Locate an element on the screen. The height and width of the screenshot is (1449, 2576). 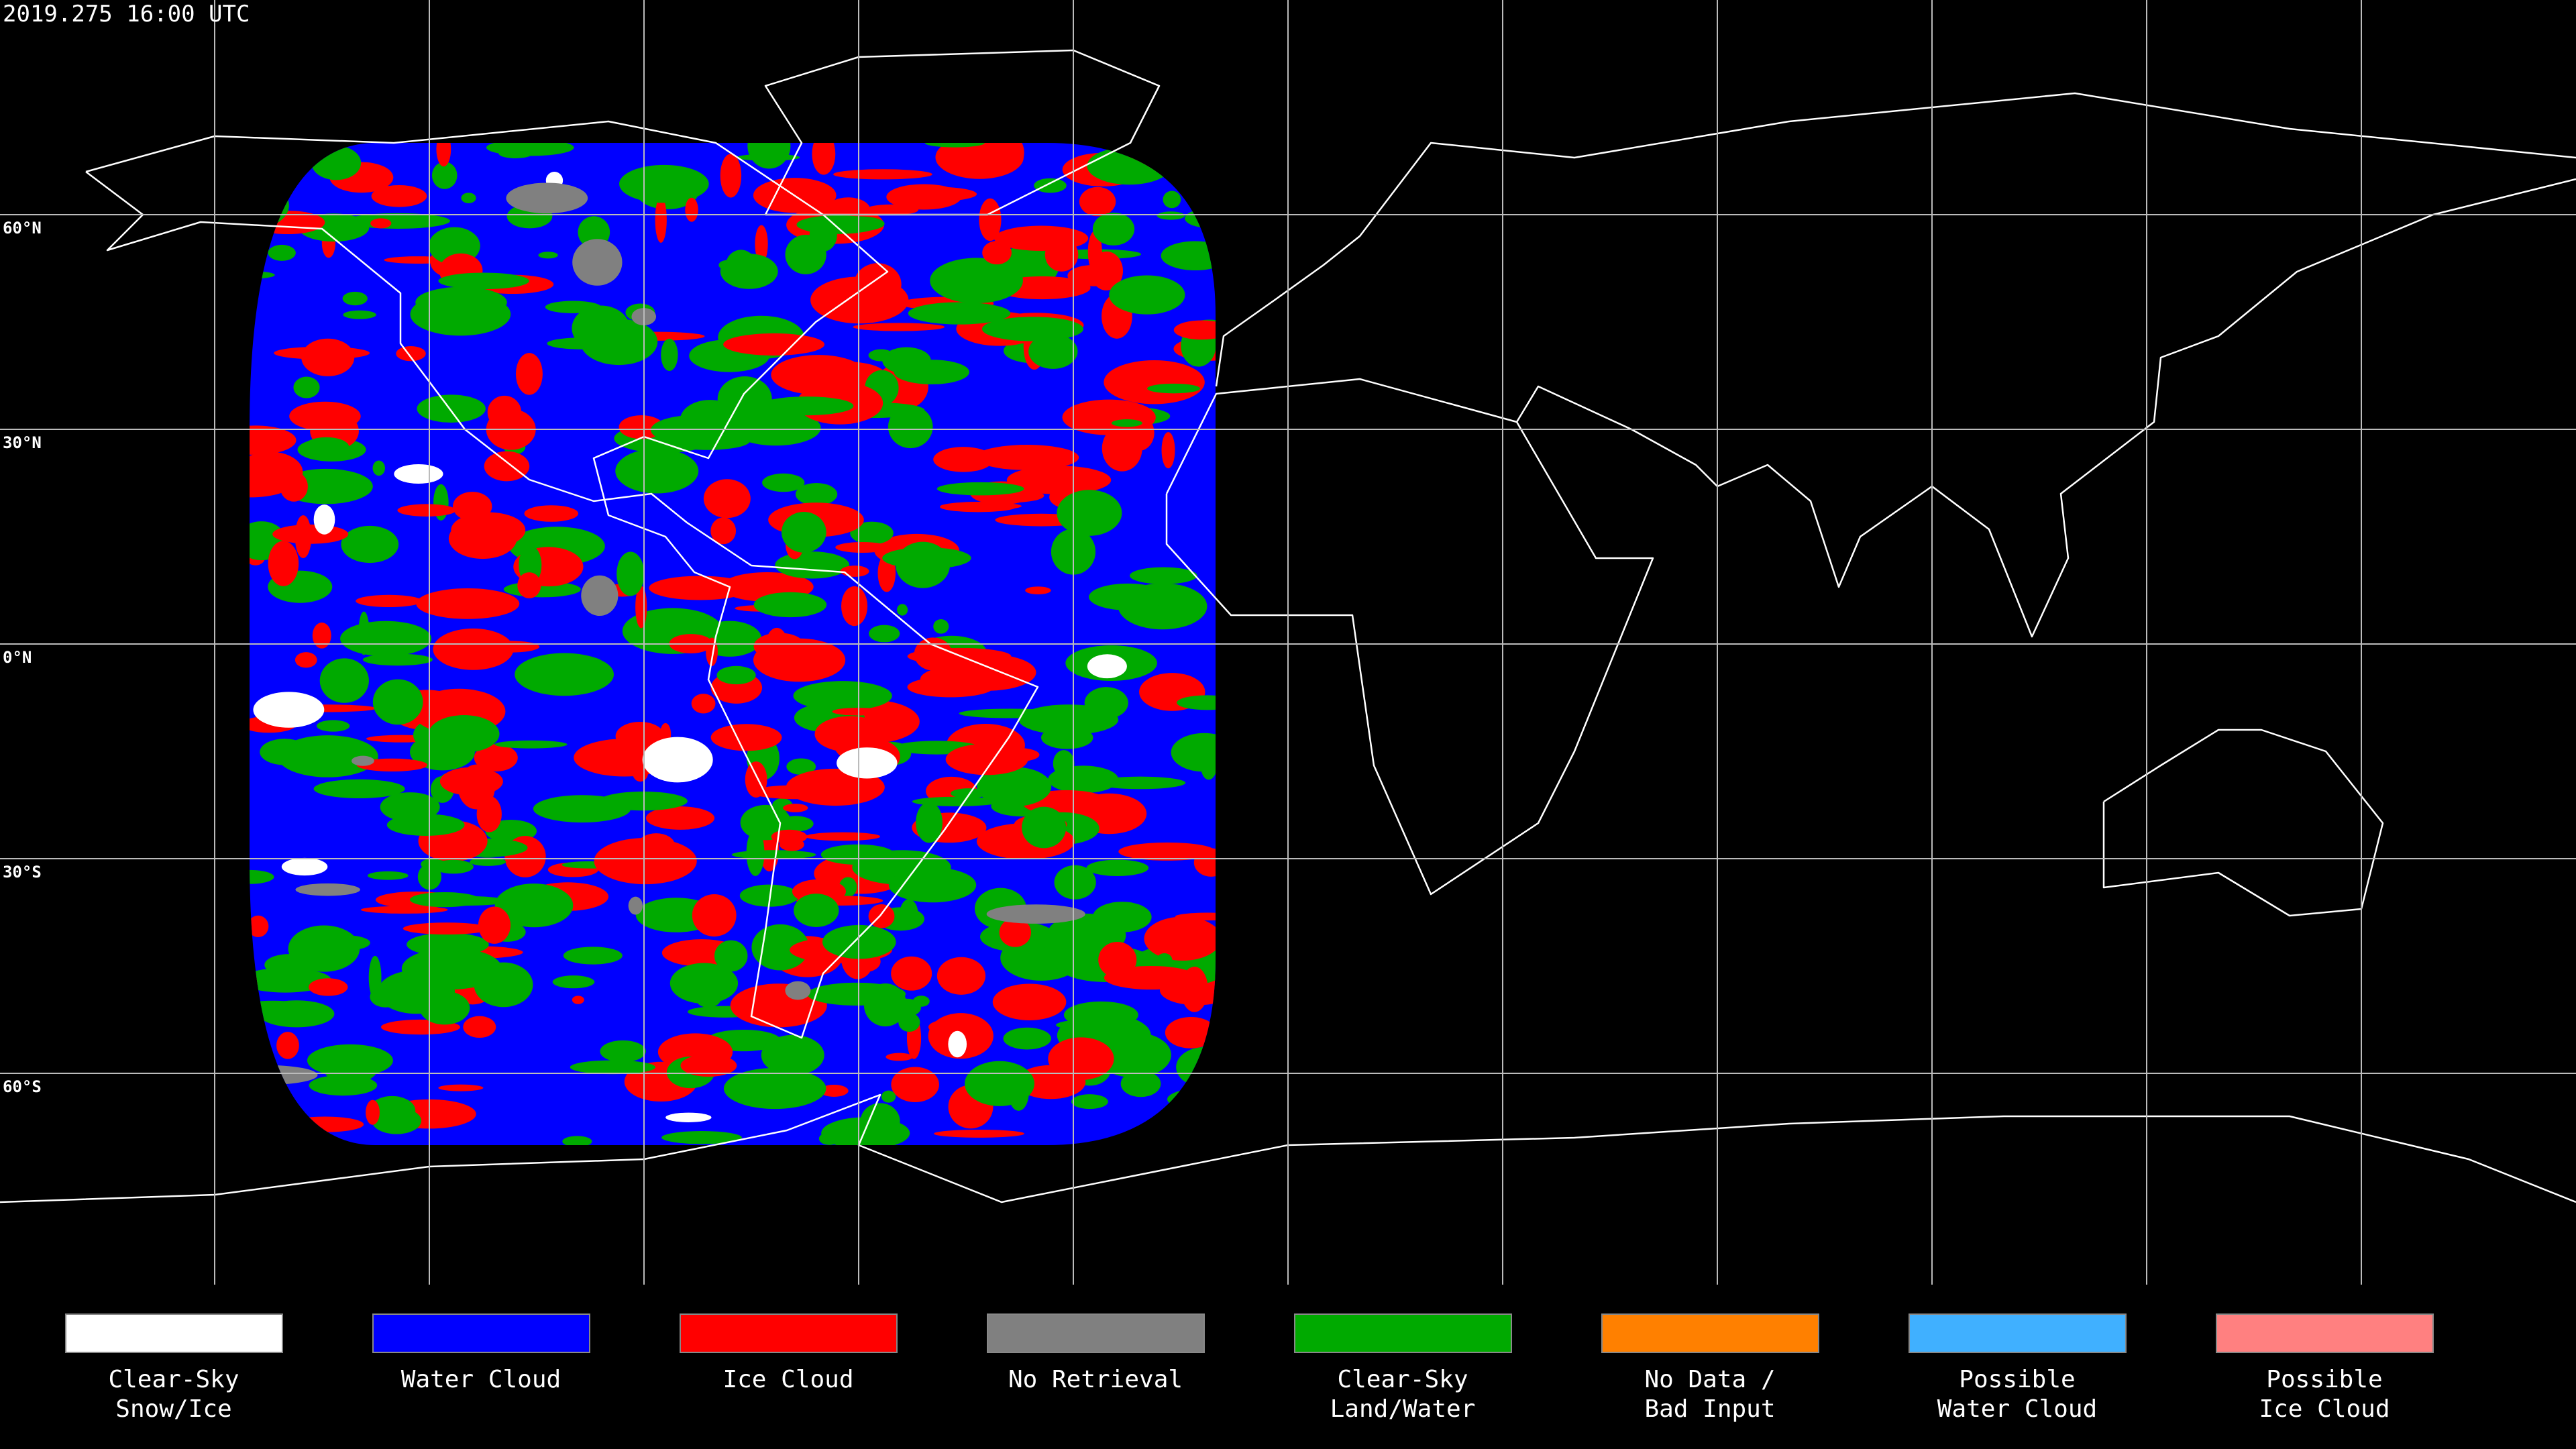
coastline is located at coordinates (2045, 408).